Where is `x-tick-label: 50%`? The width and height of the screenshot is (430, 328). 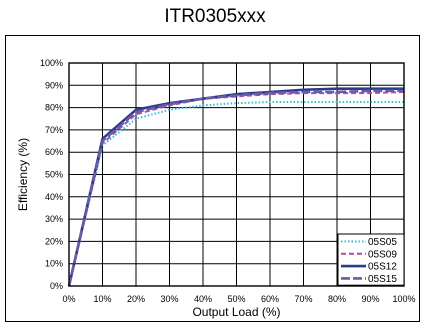
x-tick-label: 50% is located at coordinates (236, 299).